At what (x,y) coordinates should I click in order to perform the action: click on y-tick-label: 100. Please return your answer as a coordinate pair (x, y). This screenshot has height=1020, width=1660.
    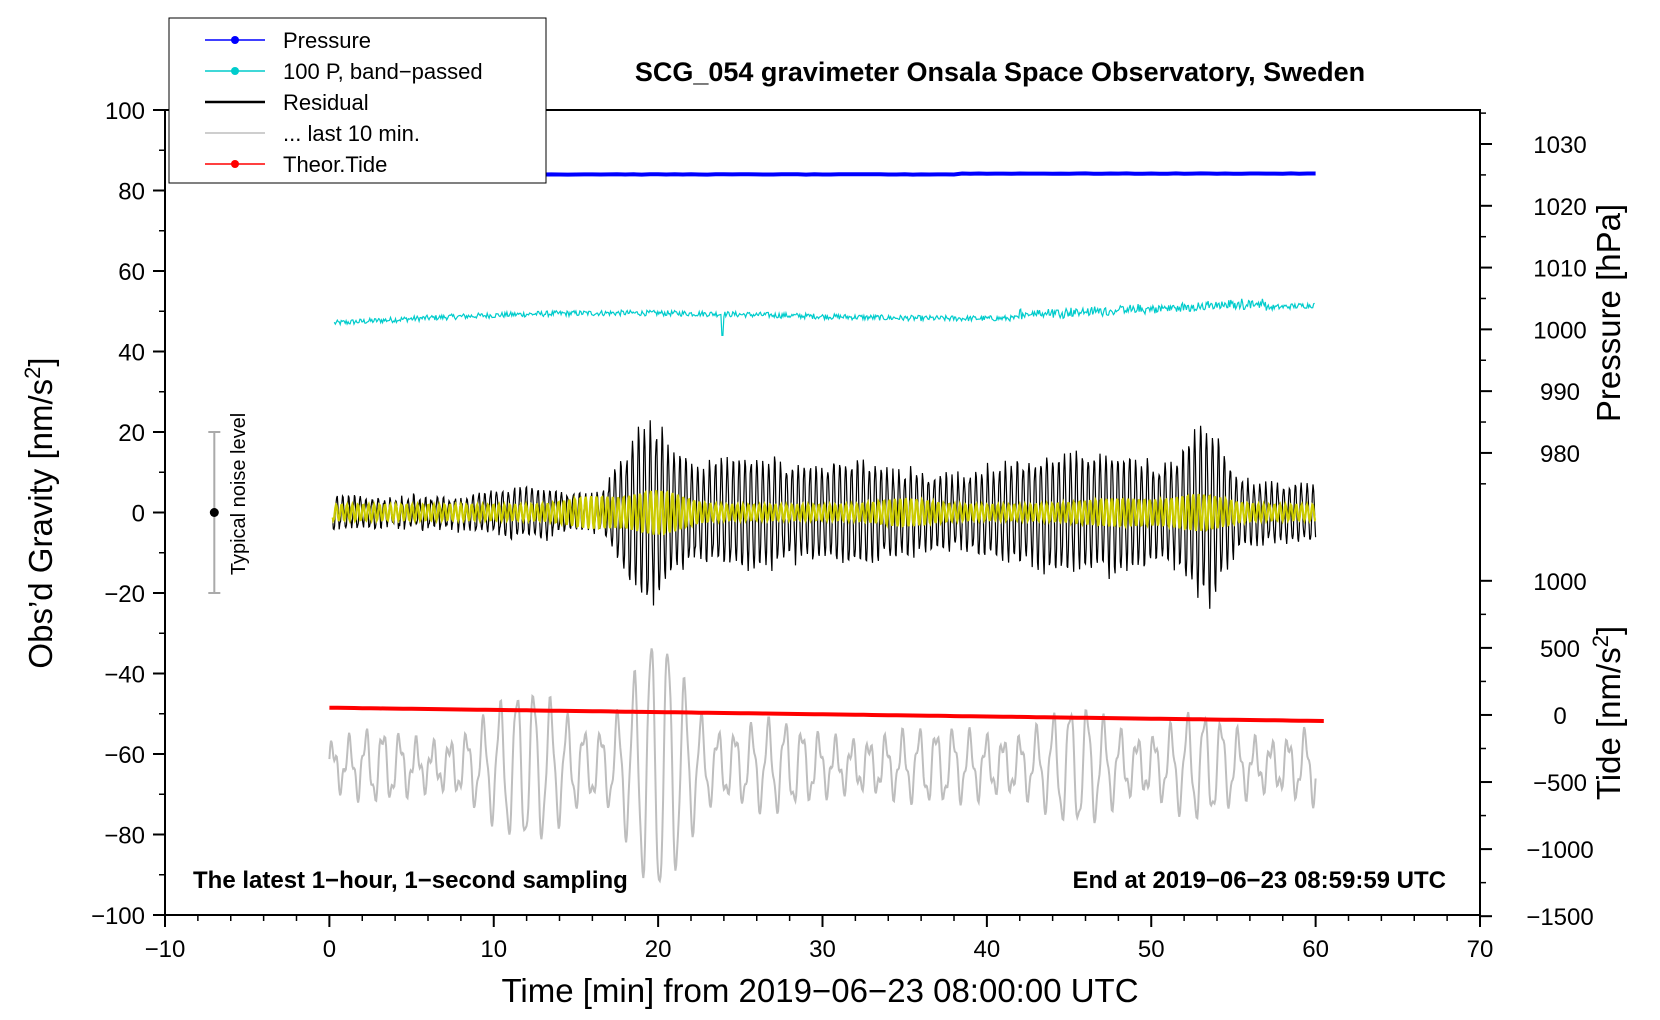
    Looking at the image, I should click on (125, 111).